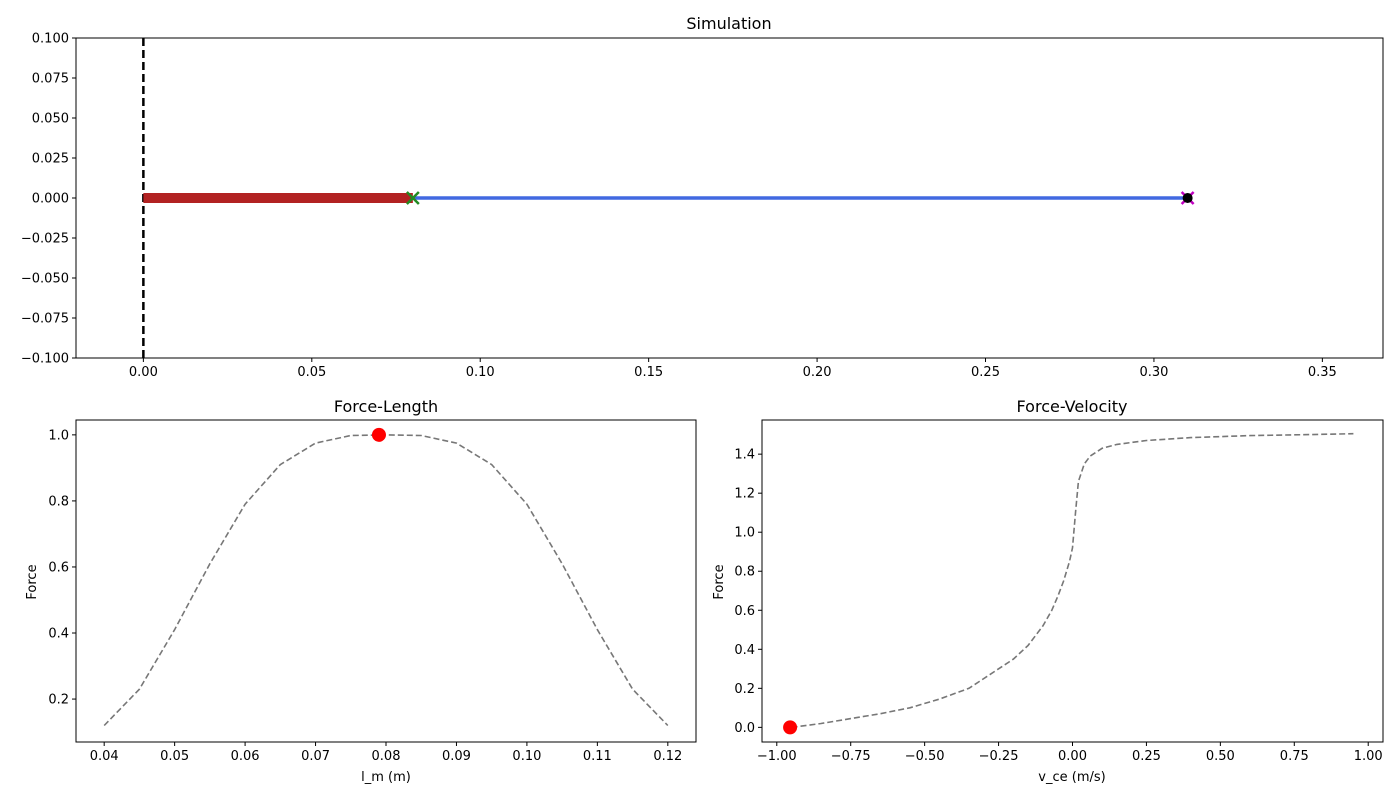  I want to click on force-length-data-layer, so click(386, 580).